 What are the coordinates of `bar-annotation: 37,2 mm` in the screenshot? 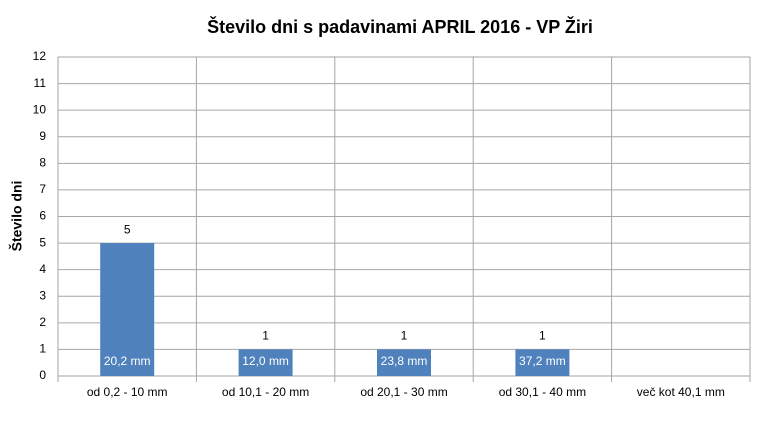 It's located at (542, 361).